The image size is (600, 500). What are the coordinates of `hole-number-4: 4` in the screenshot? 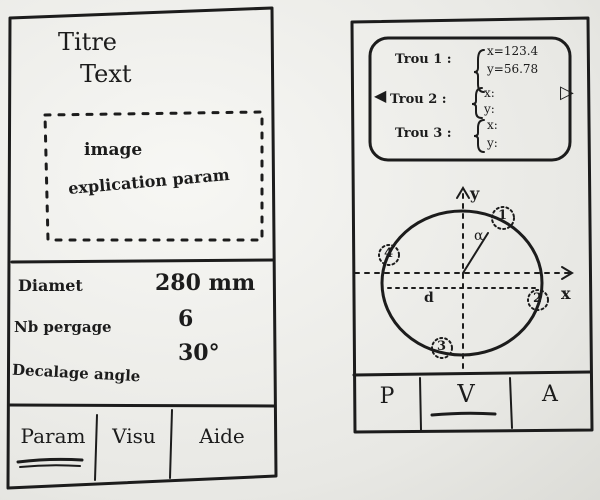 It's located at (389, 253).